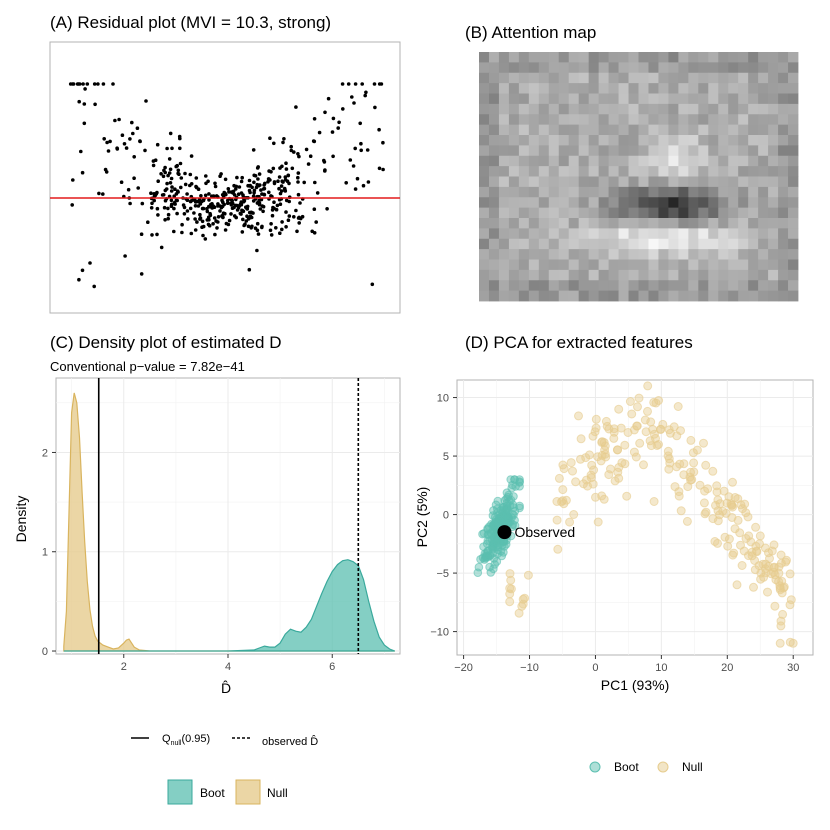 This screenshot has height=830, width=830. I want to click on panel-c-density-areas, so click(229, 522).